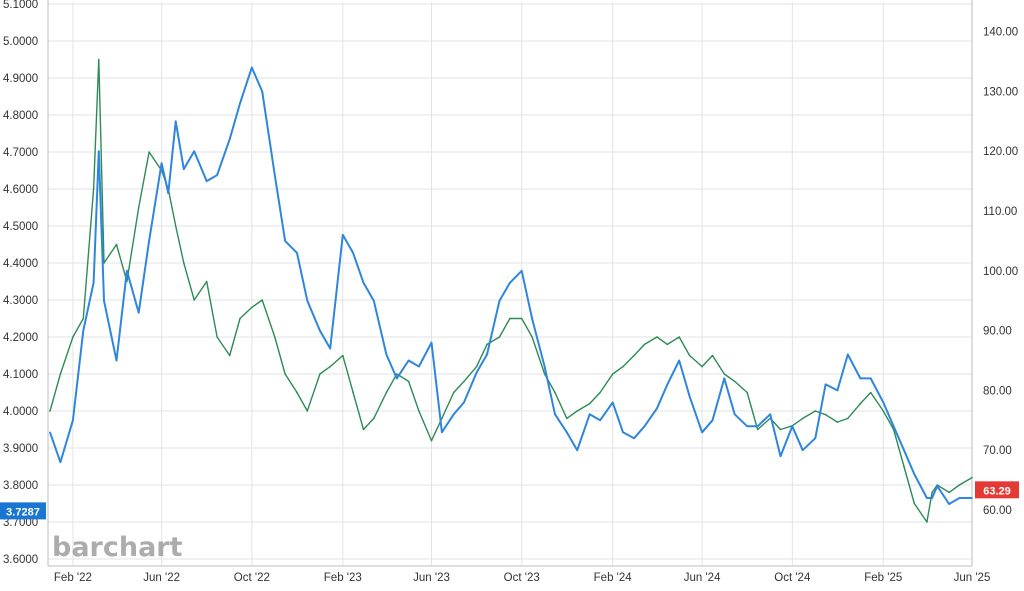 This screenshot has width=1024, height=591. Describe the element at coordinates (343, 578) in the screenshot. I see `x-tick-label: Feb '23` at that location.